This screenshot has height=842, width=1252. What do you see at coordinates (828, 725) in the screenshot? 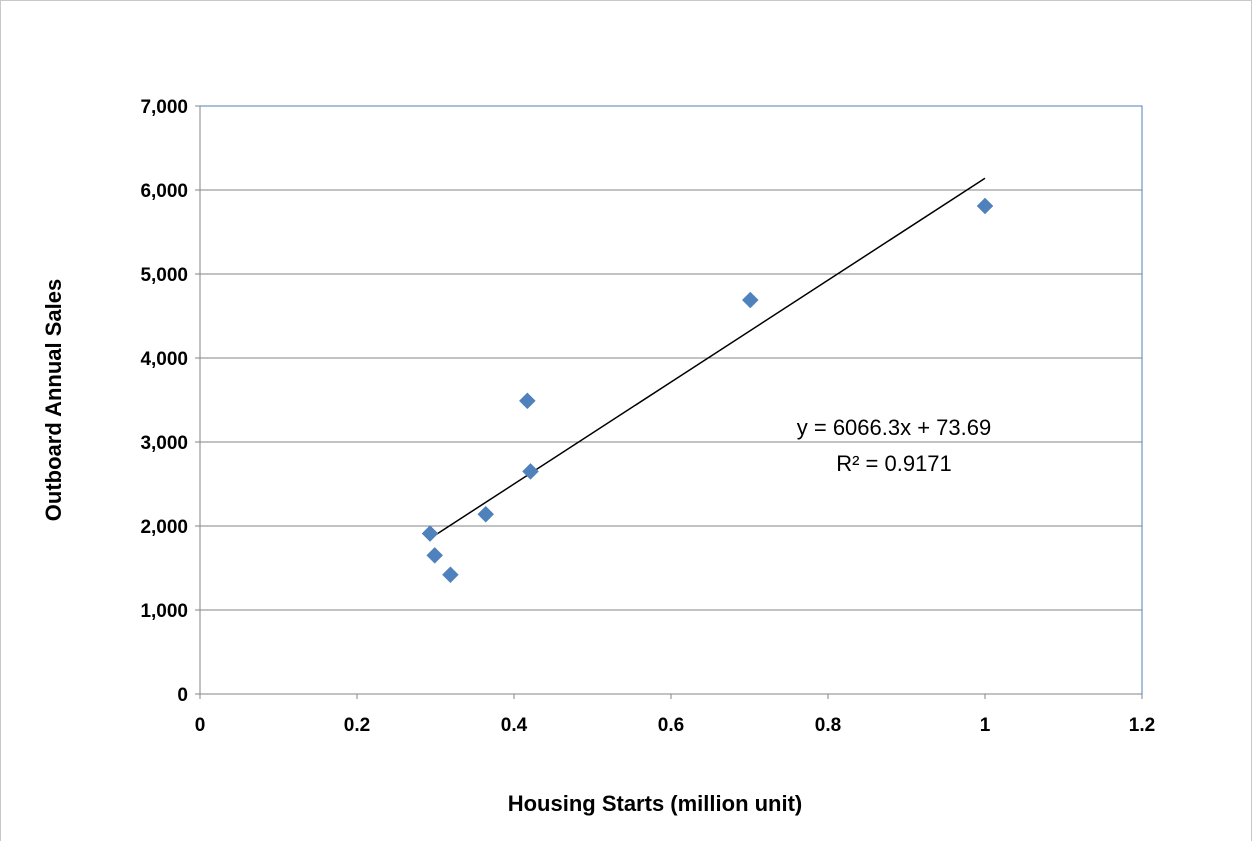
I see `x-tick-label: 0.8` at bounding box center [828, 725].